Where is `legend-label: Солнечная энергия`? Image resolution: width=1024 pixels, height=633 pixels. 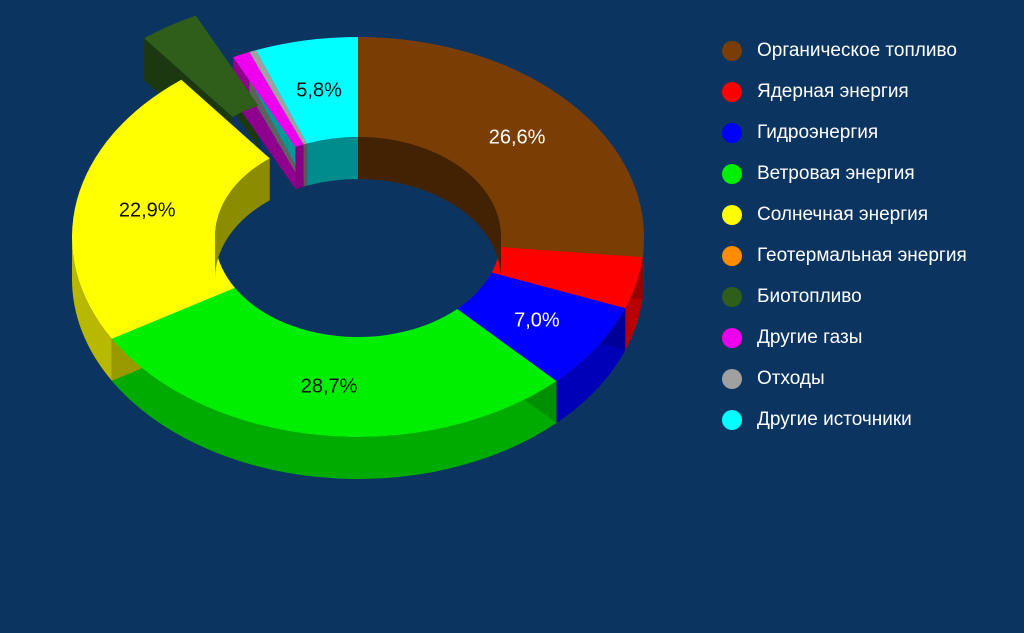 legend-label: Солнечная энергия is located at coordinates (843, 214).